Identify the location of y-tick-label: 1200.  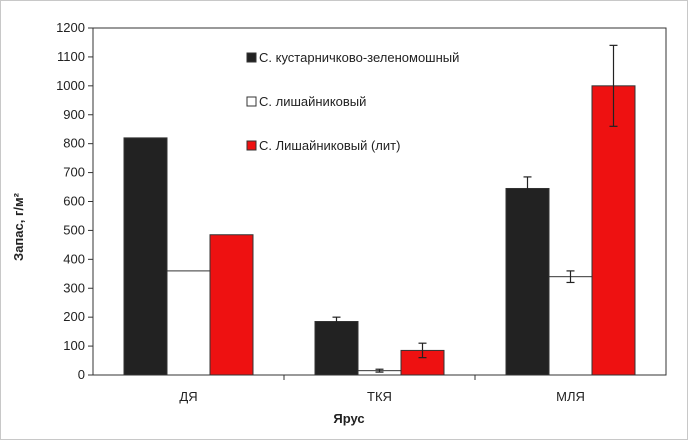
(70, 27).